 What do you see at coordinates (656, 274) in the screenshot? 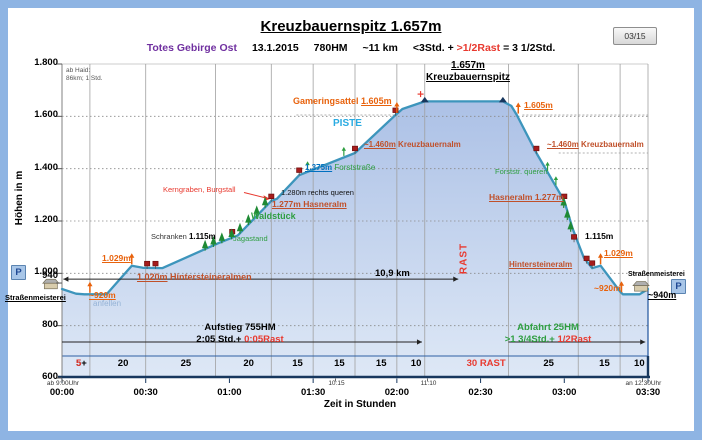
I see `label-strassenmeisterei-right: Straßenmeisterei` at bounding box center [656, 274].